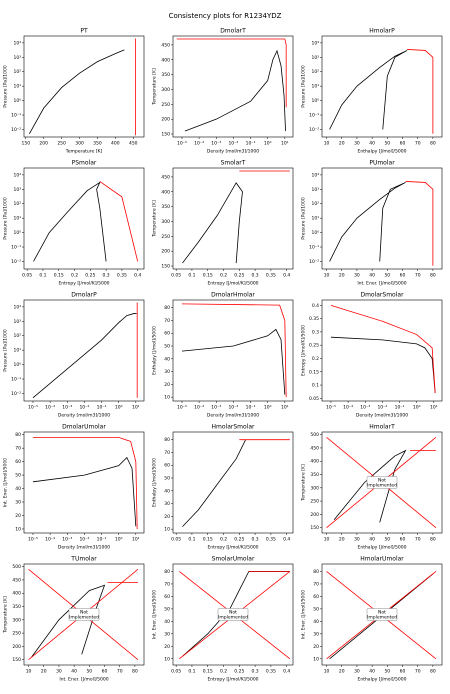 This screenshot has width=450, height=694. Describe the element at coordinates (331, 408) in the screenshot. I see `x-tick-label: 10⁻⁵` at that location.